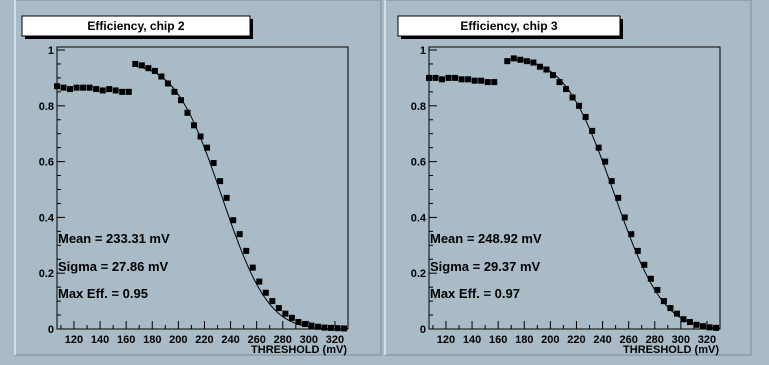 This screenshot has height=365, width=769. Describe the element at coordinates (103, 293) in the screenshot. I see `stats-line-3: Max Eff. = 0.95` at that location.